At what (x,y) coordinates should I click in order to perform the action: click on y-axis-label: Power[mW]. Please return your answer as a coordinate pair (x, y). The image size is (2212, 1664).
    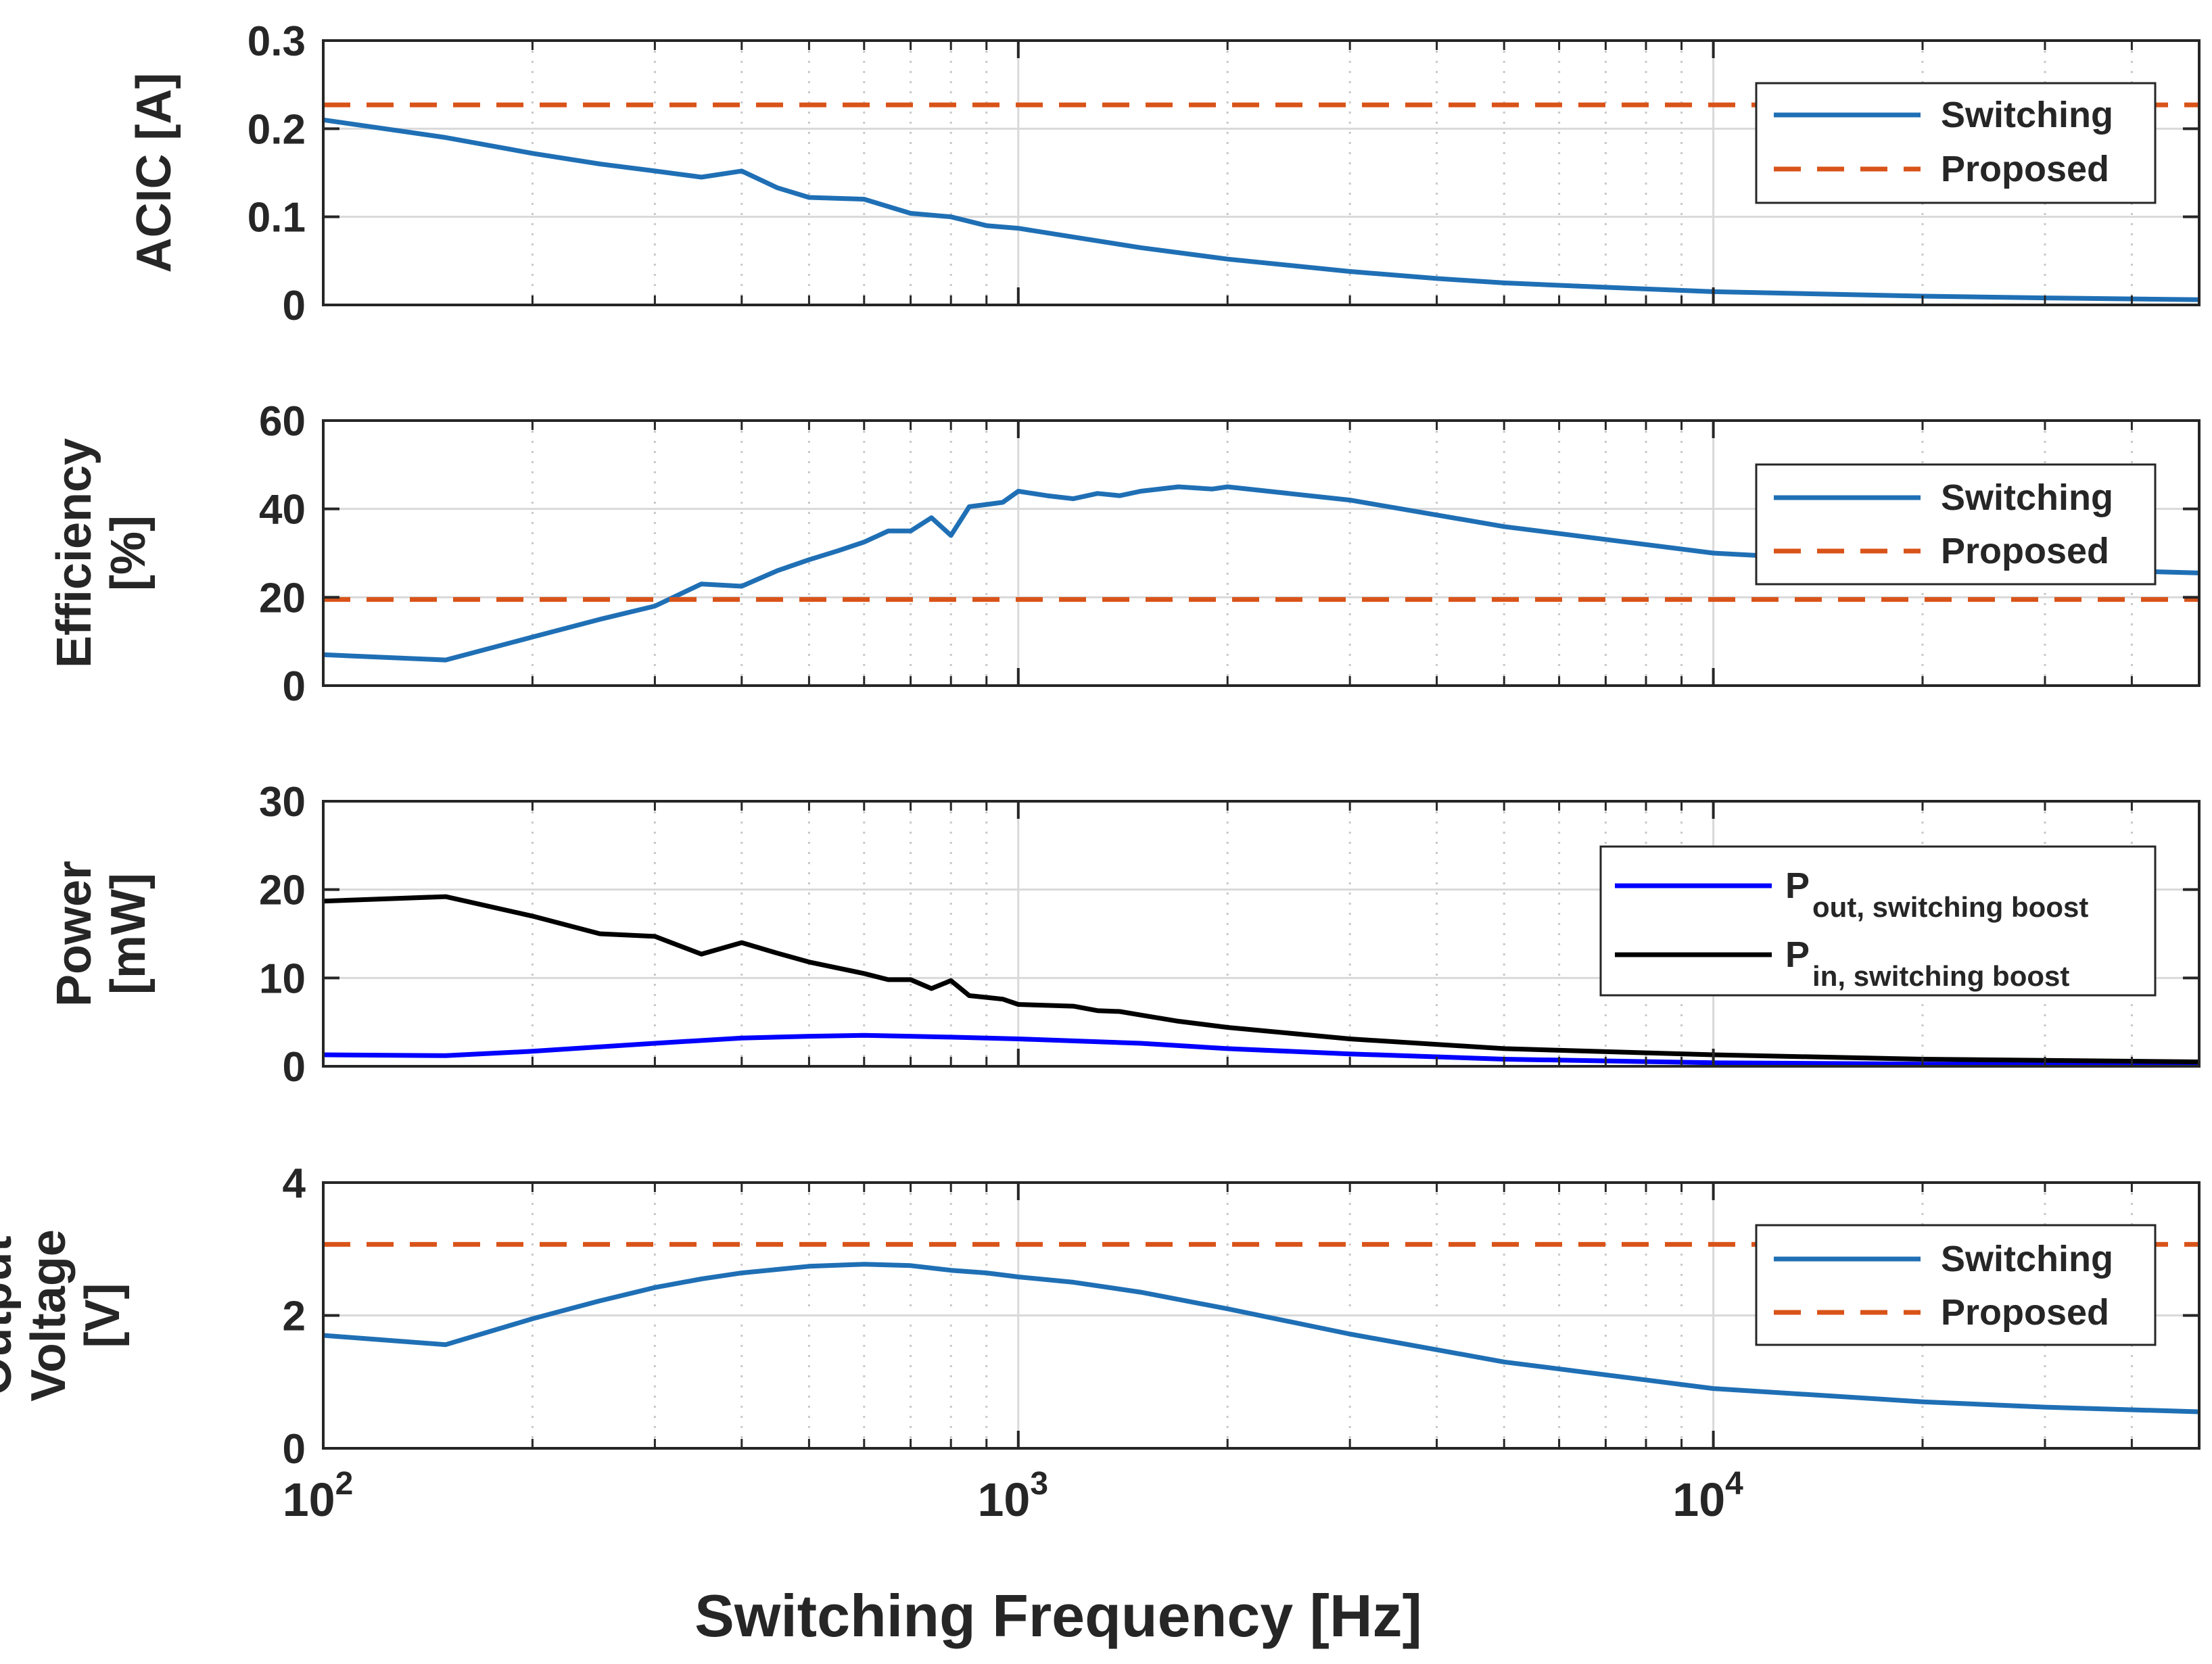
    Looking at the image, I should click on (101, 934).